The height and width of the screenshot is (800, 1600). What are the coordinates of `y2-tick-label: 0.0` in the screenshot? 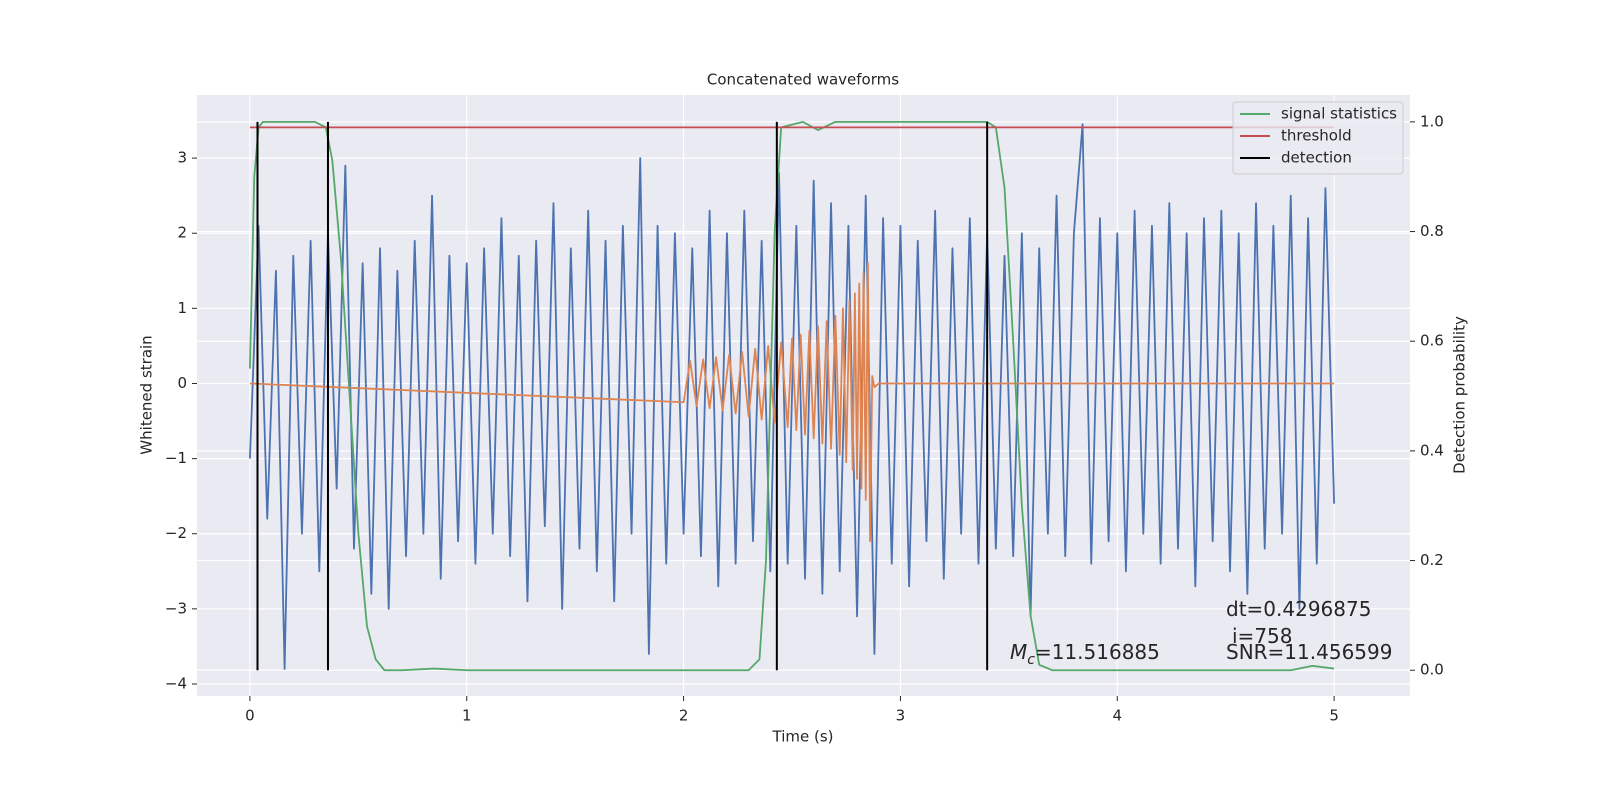 It's located at (1432, 670).